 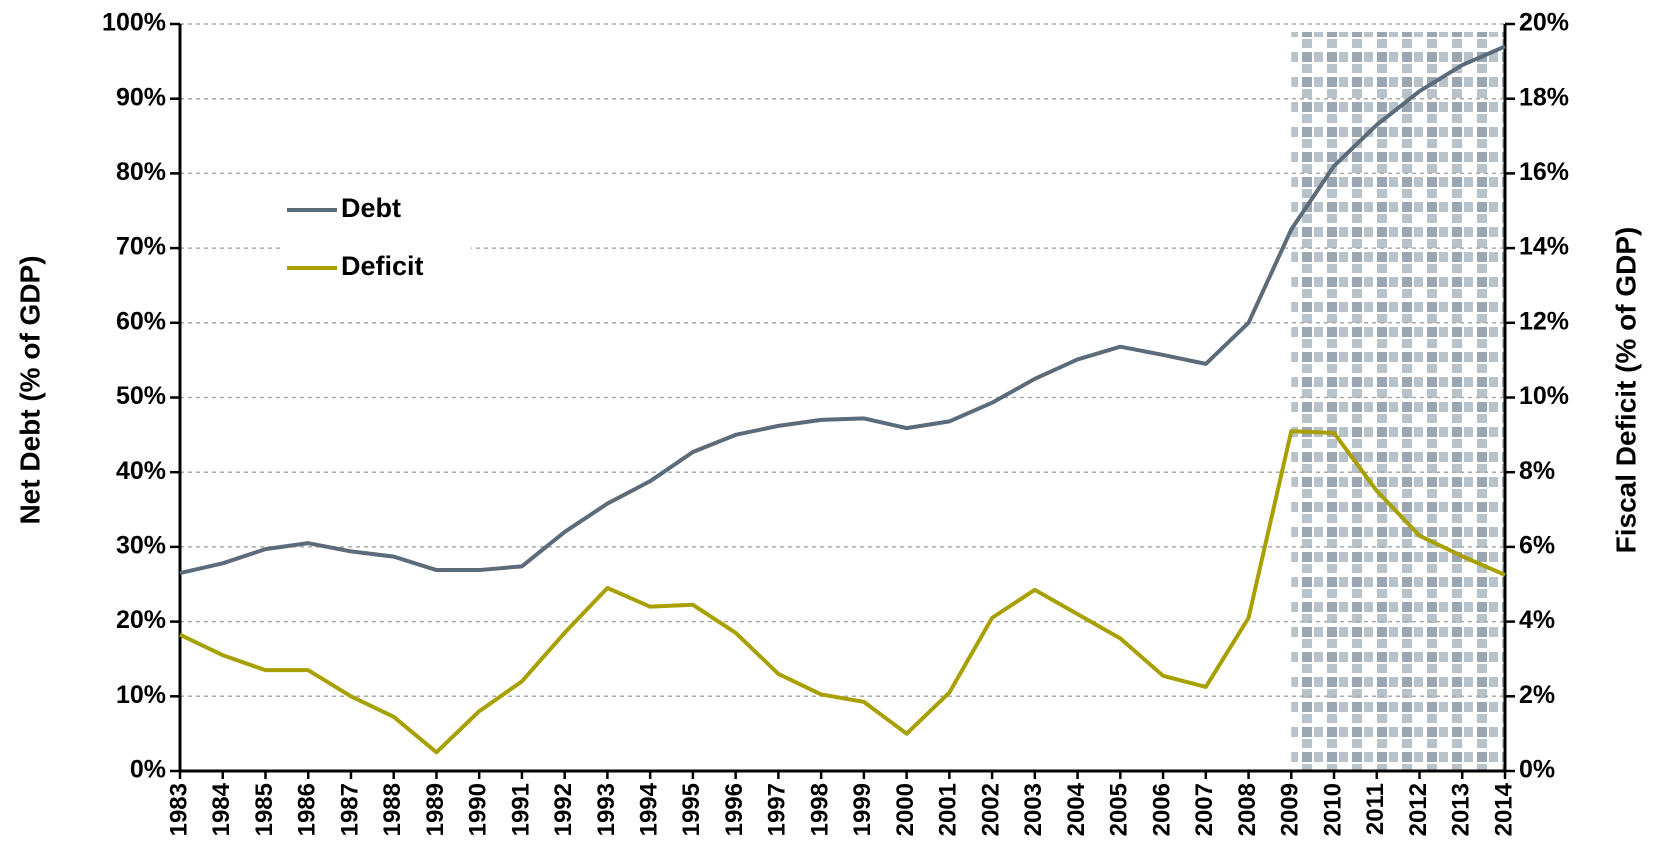 What do you see at coordinates (1537, 471) in the screenshot?
I see `y2-tick-label: 8%` at bounding box center [1537, 471].